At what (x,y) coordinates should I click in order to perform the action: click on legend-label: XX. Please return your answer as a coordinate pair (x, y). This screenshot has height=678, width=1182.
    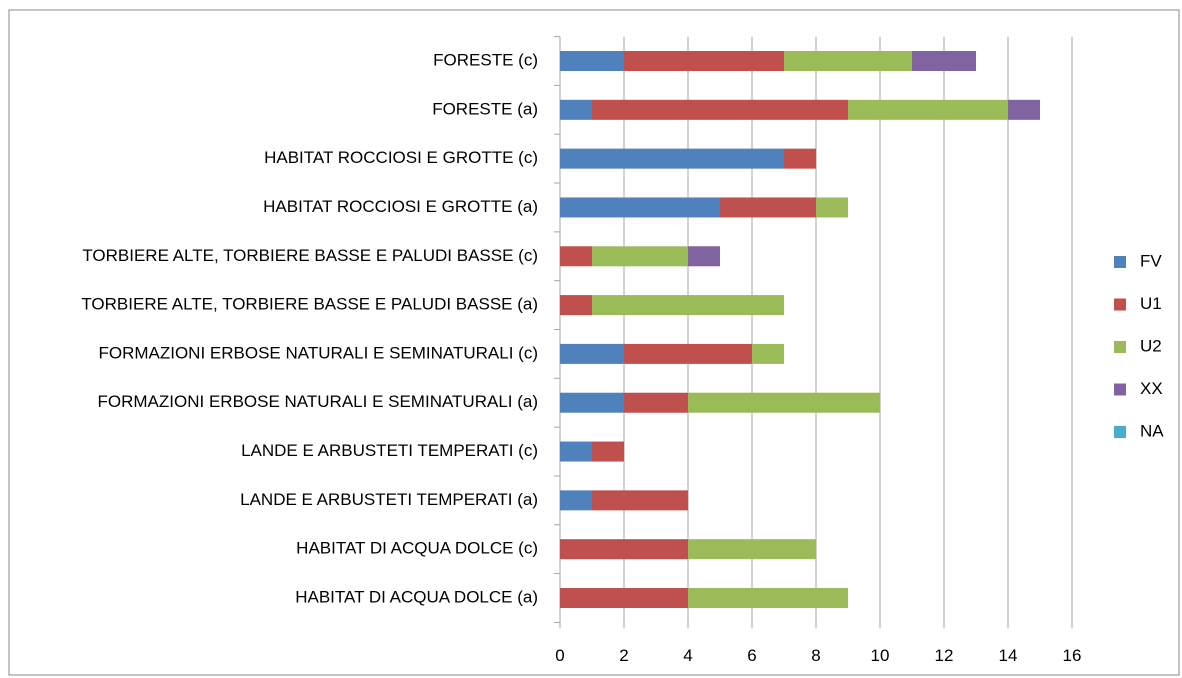
    Looking at the image, I should click on (1151, 388).